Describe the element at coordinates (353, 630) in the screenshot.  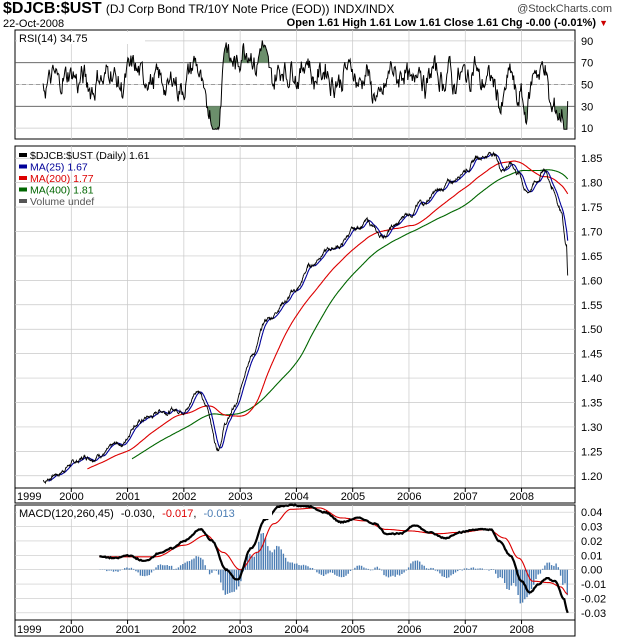
I see `year-tick-label: 2005` at that location.